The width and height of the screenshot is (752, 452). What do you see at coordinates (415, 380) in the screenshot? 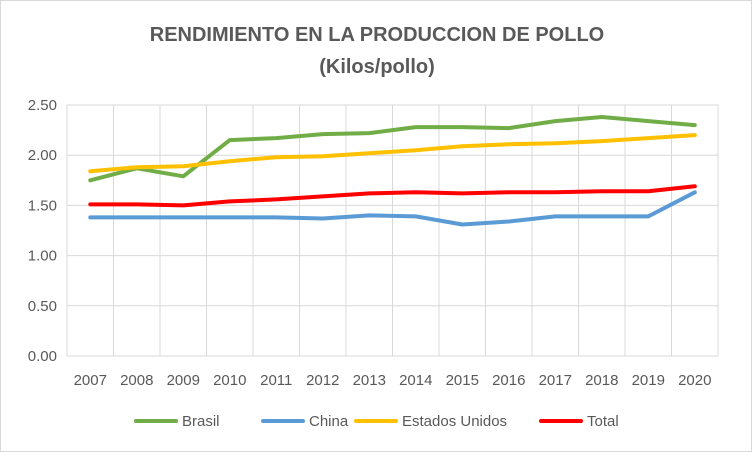
I see `x-tick-label: 2014` at bounding box center [415, 380].